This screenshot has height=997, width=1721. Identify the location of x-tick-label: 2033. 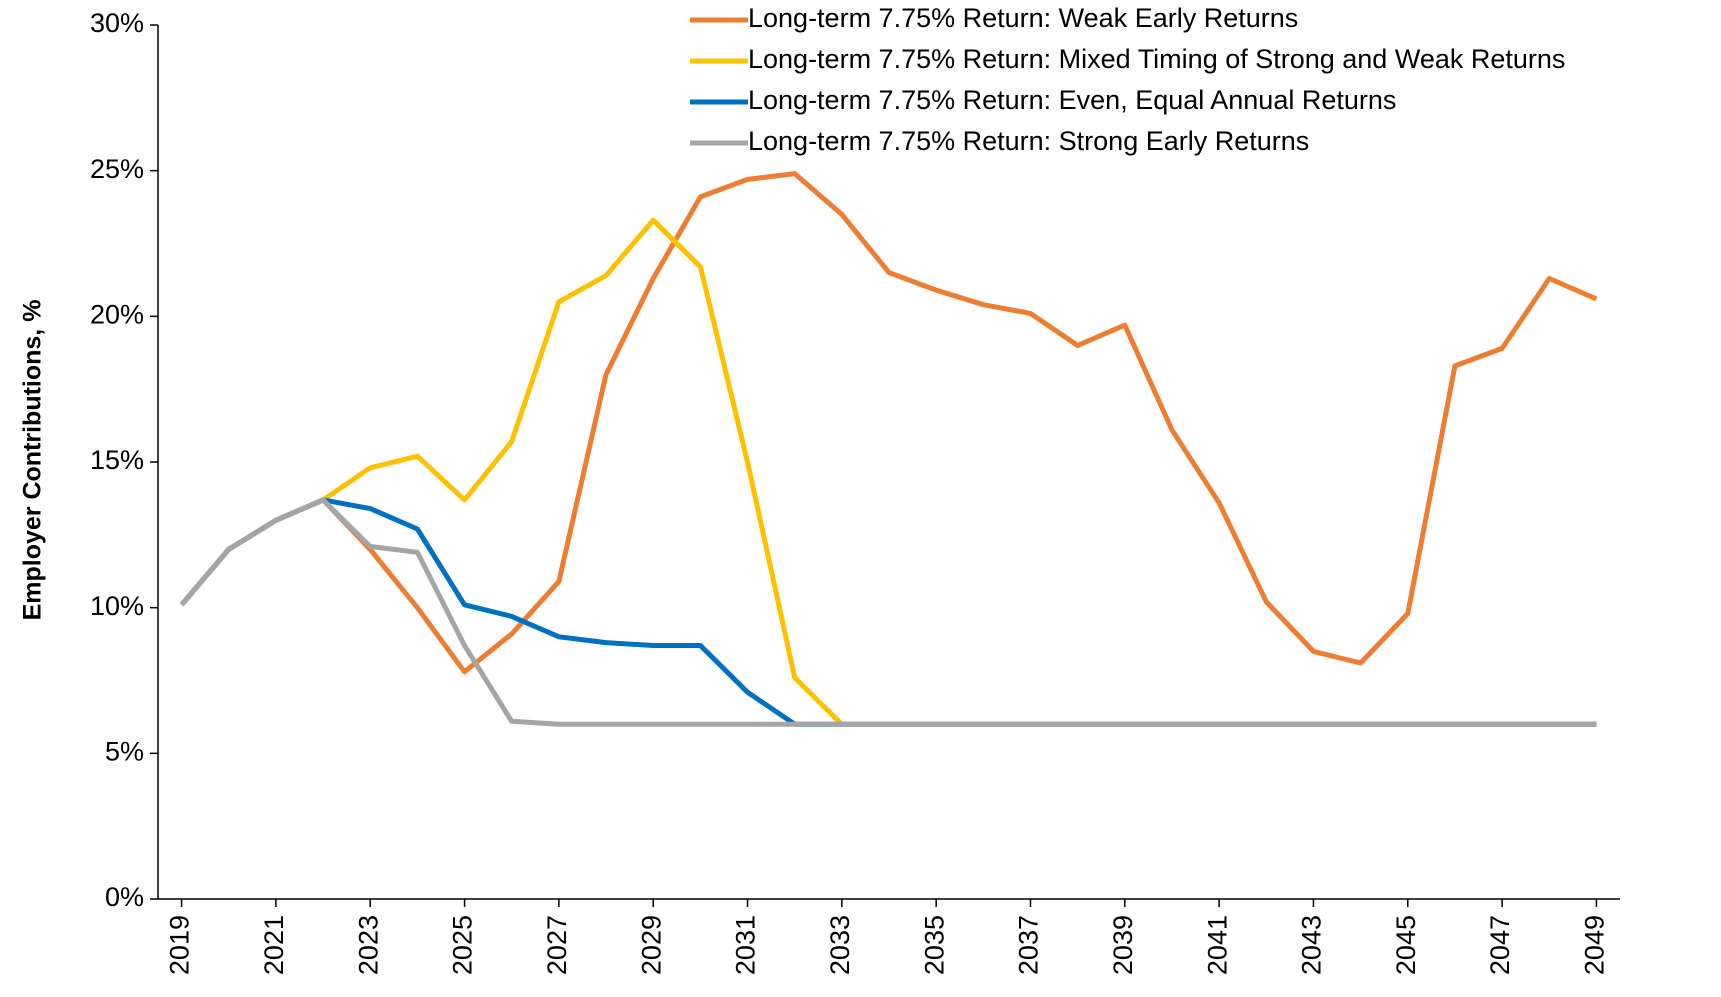
(840, 945).